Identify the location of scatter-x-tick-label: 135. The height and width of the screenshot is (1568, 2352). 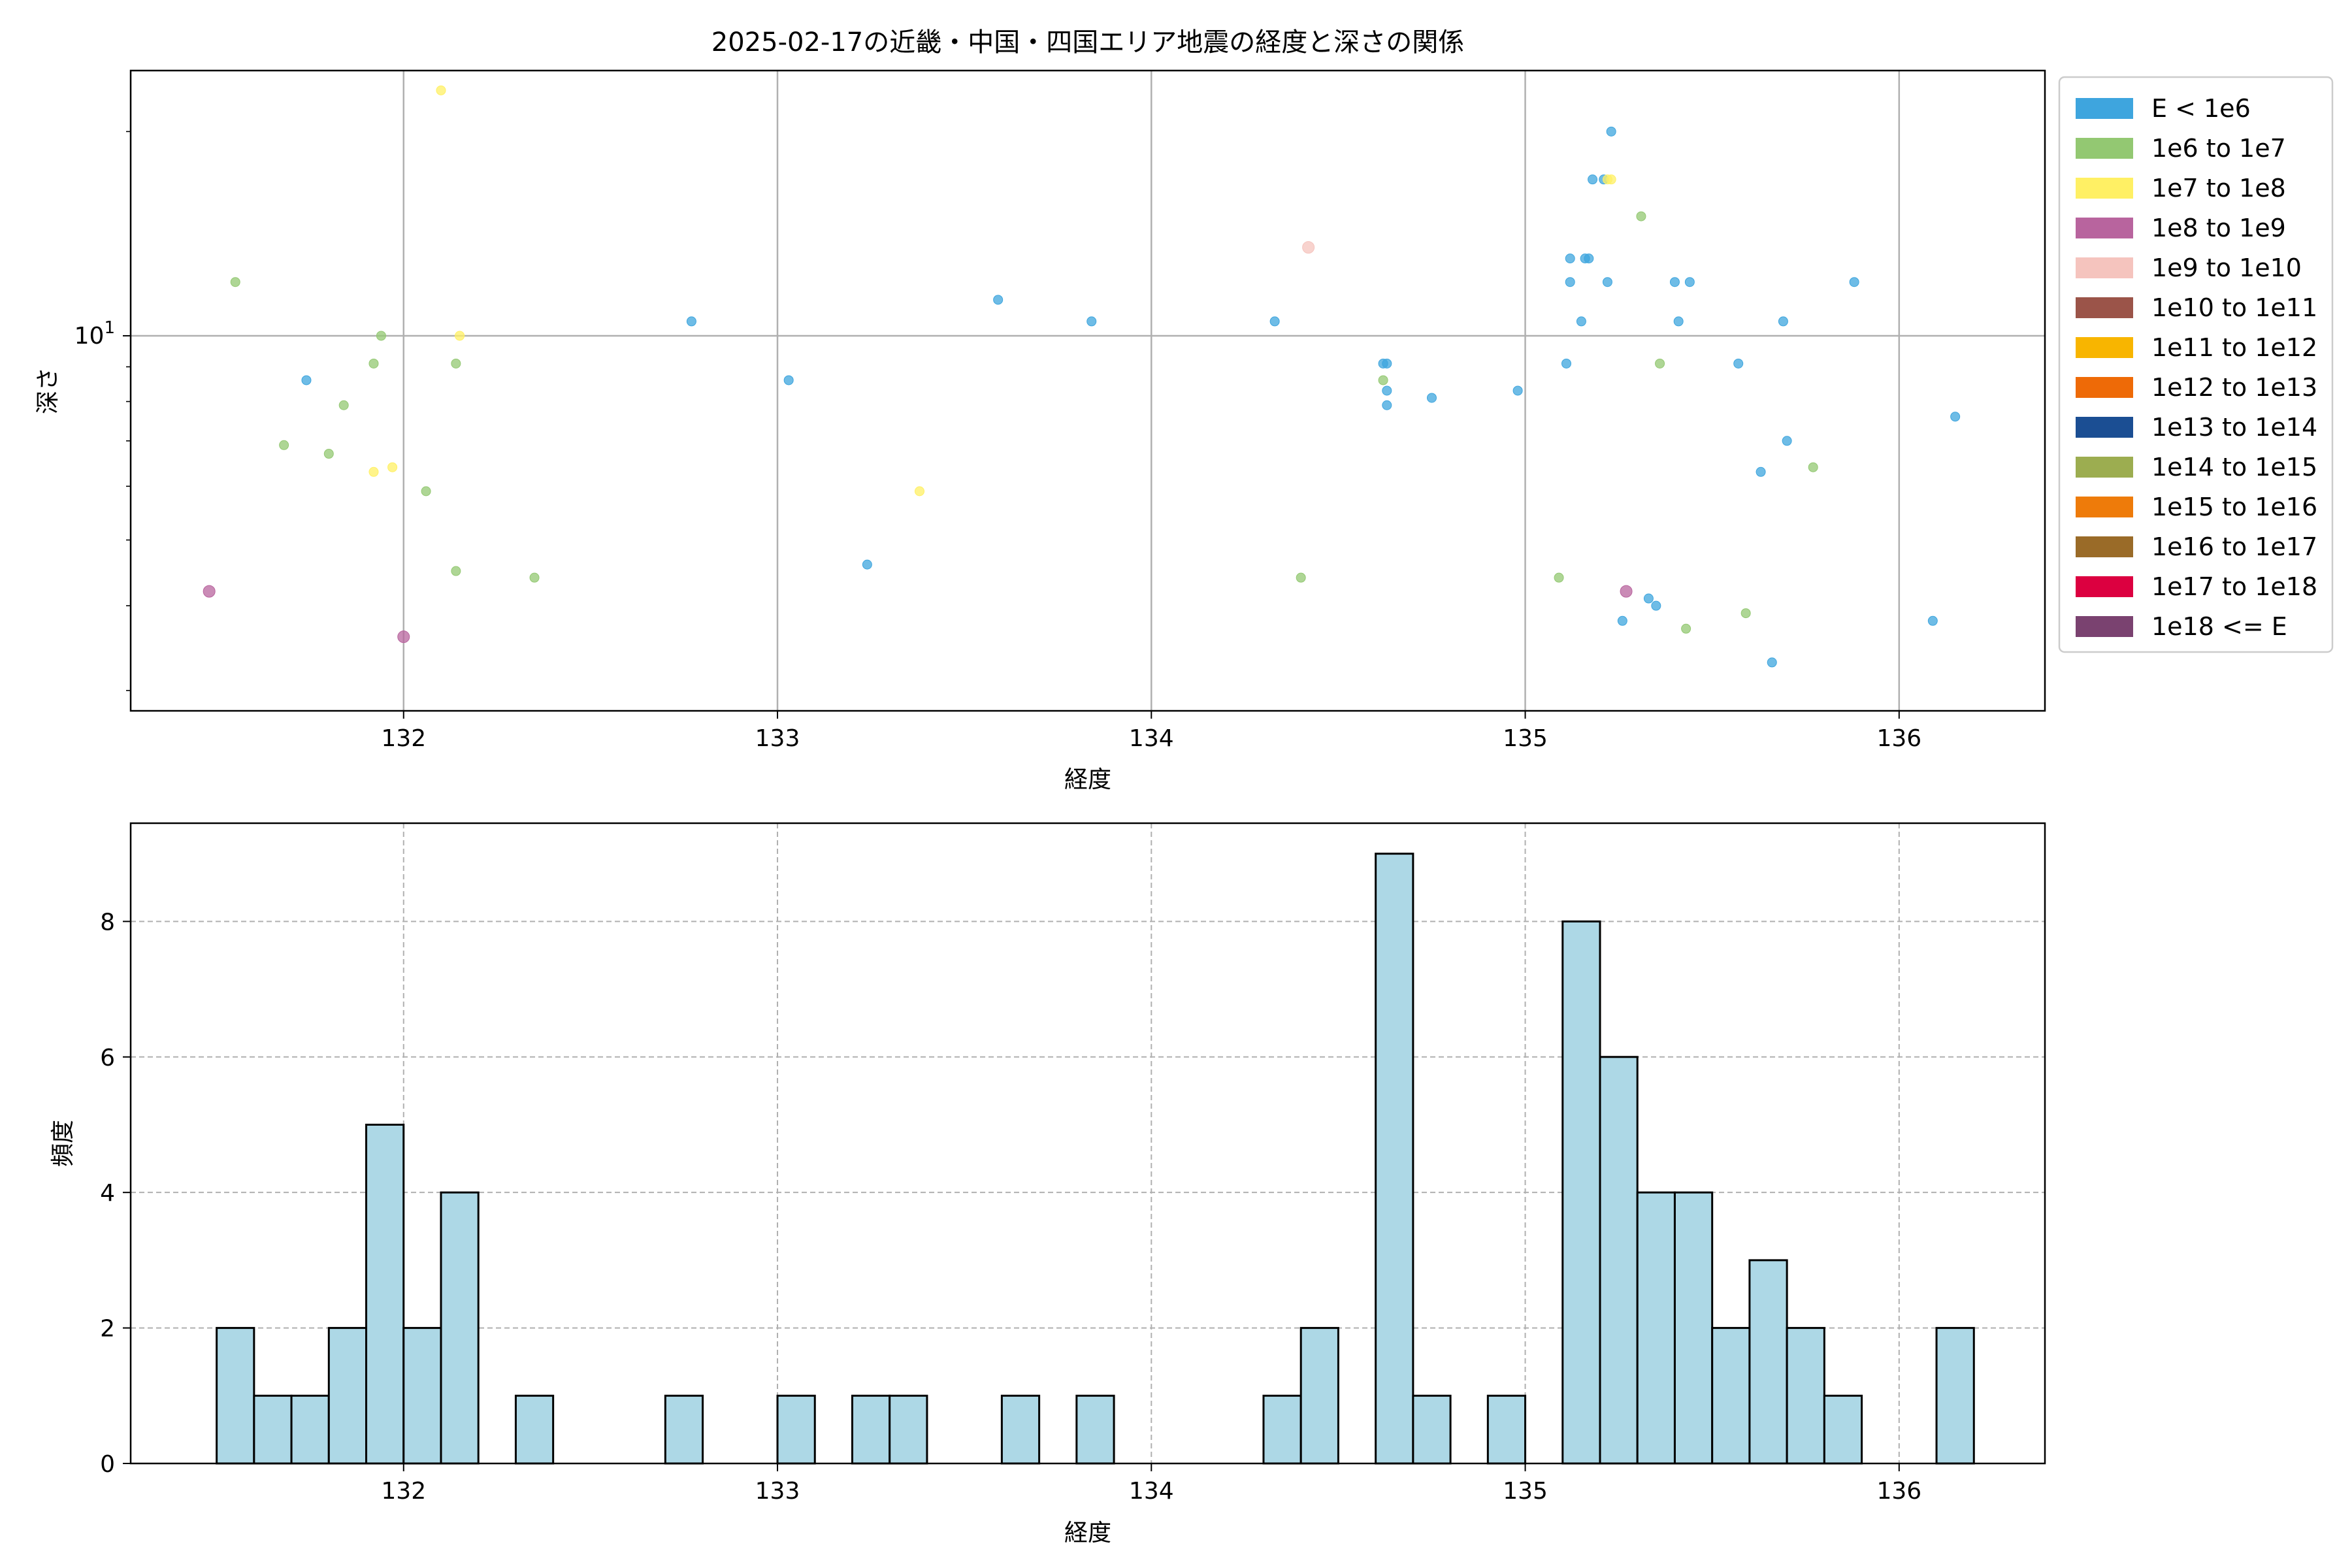
(1525, 738).